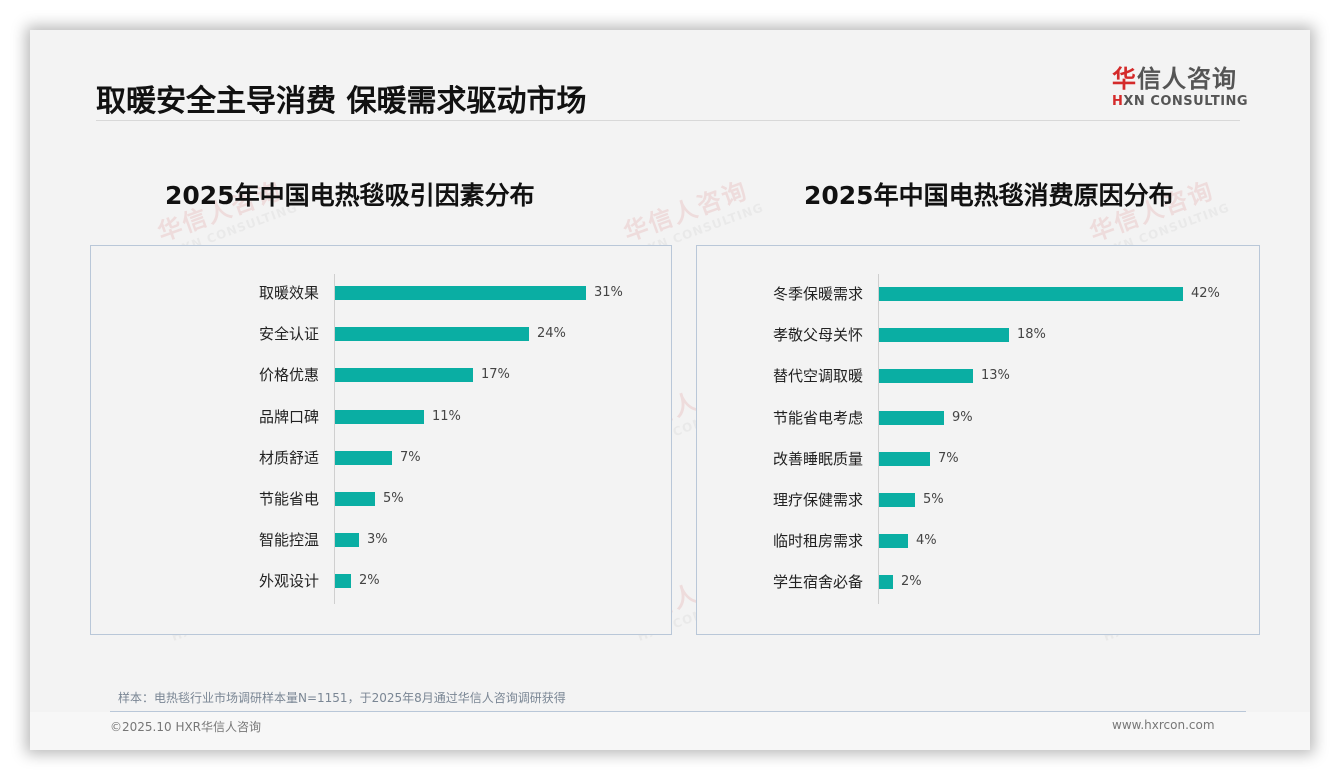 This screenshot has width=1340, height=780. What do you see at coordinates (817, 417) in the screenshot?
I see `category-label: 节能省电考虑` at bounding box center [817, 417].